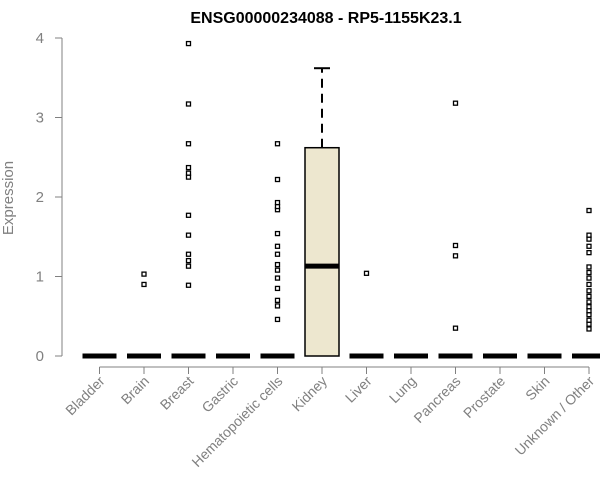 This screenshot has height=500, width=600. What do you see at coordinates (49, 197) in the screenshot?
I see `y-axis: 0 1 2 3 4` at bounding box center [49, 197].